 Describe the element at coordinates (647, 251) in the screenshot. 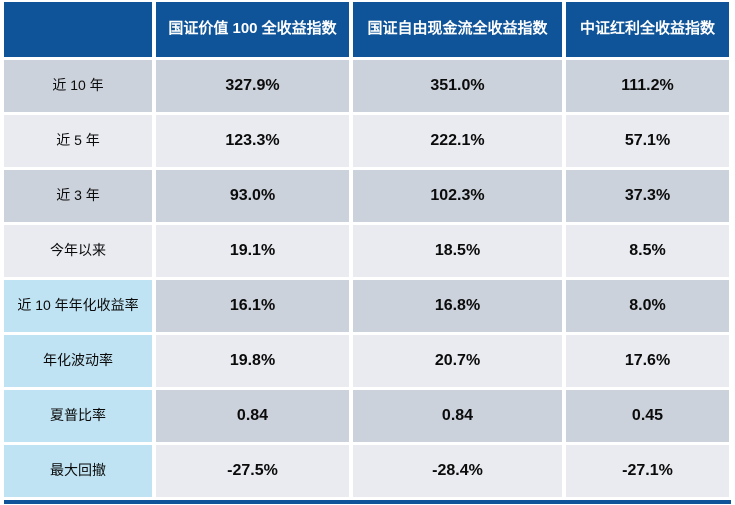

I see `value-cell: 8.5%` at that location.